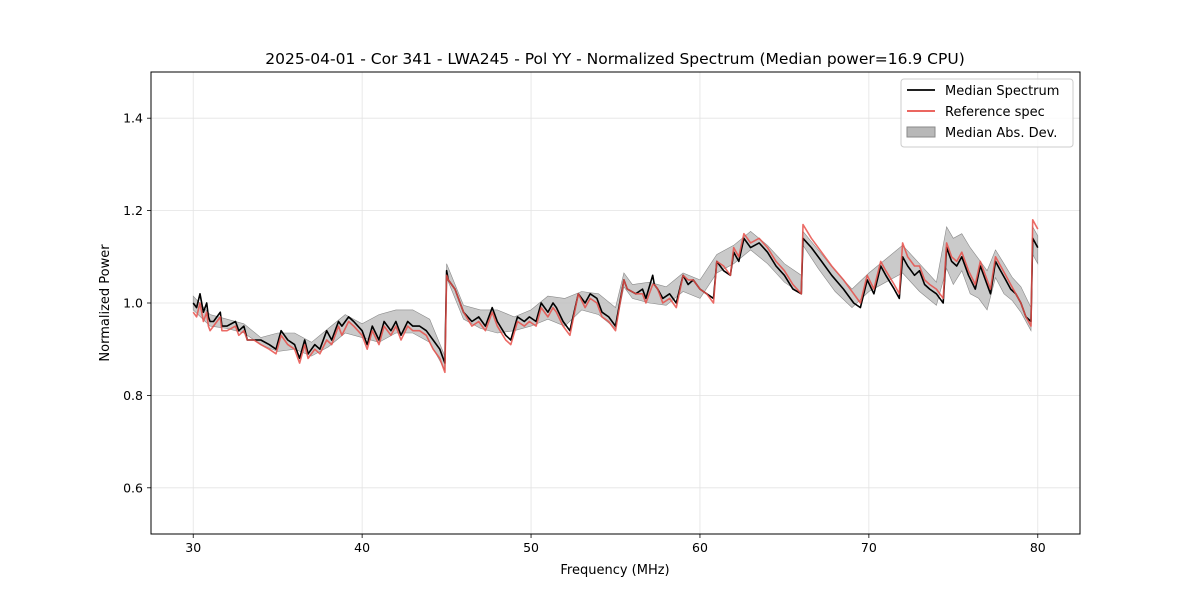  I want to click on median-spectrum-line, so click(615, 300).